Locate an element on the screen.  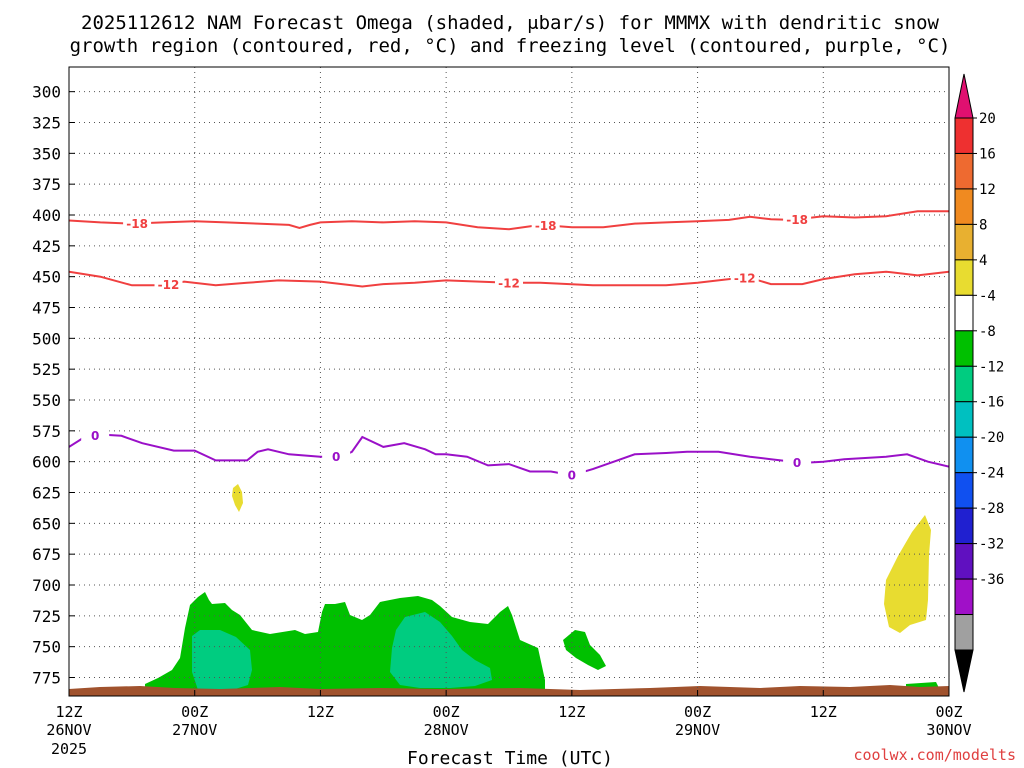
colorbar-top-triangle is located at coordinates (964, 96).